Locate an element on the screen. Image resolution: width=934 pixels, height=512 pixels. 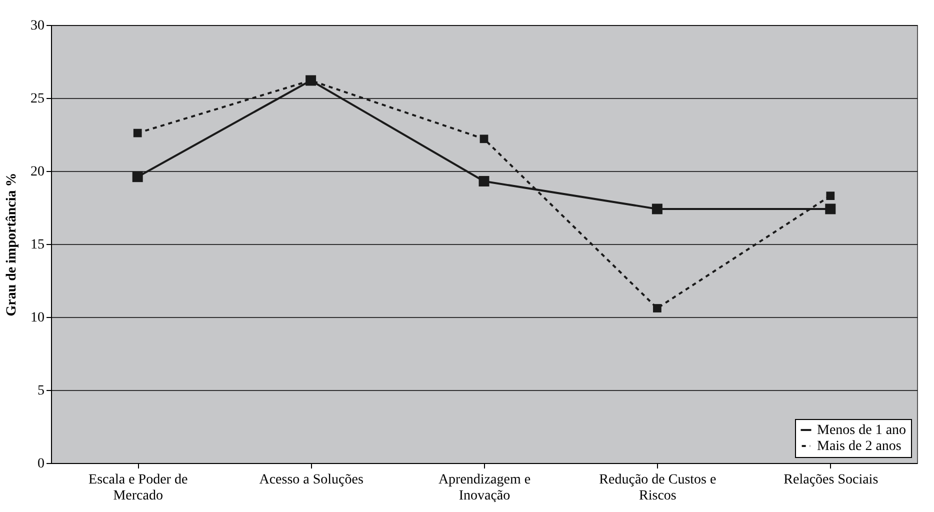
y-tick-label: 0 is located at coordinates (41, 464).